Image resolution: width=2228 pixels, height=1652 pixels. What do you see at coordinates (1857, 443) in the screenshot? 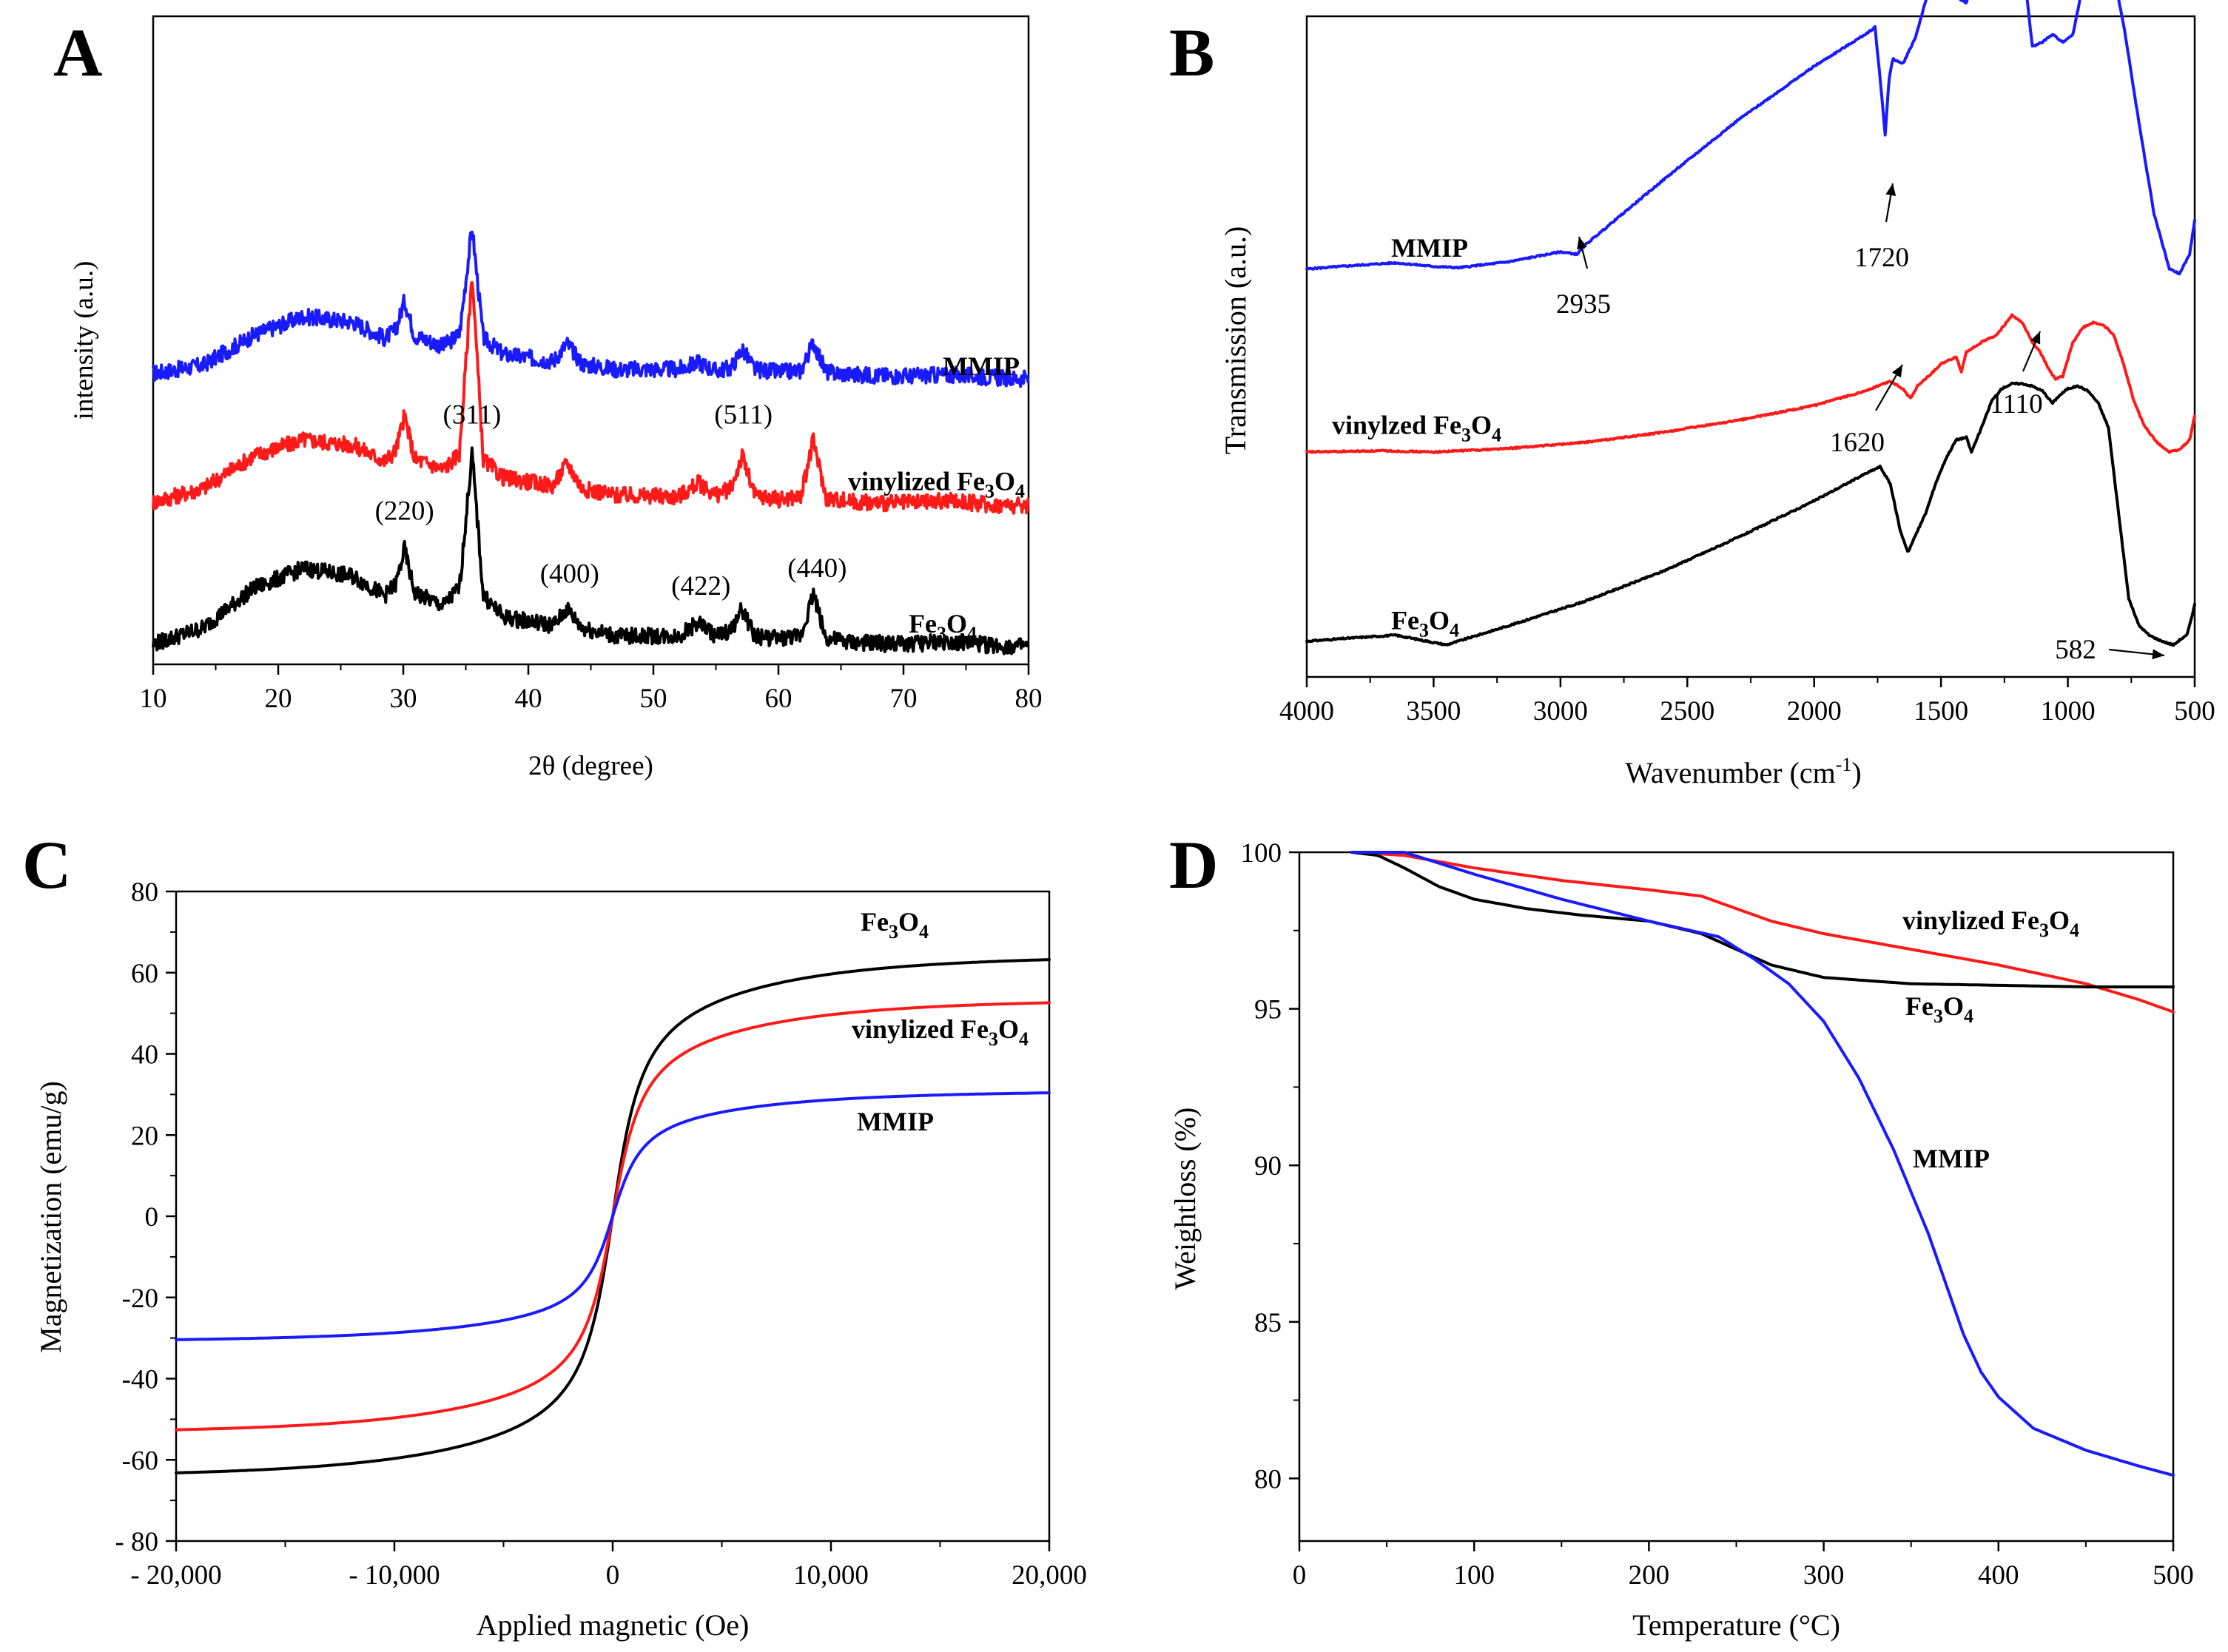
I see `panel-b-peak-label: 1620` at bounding box center [1857, 443].